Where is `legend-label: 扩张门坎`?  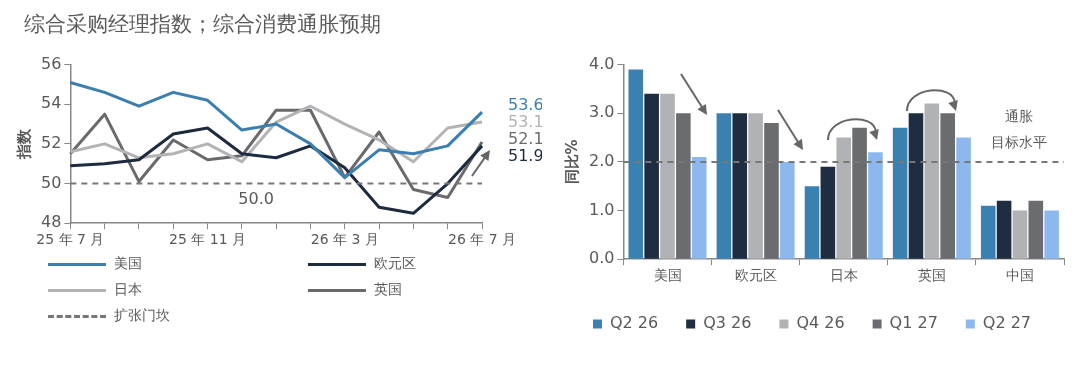
legend-label: 扩张门坎 is located at coordinates (142, 316).